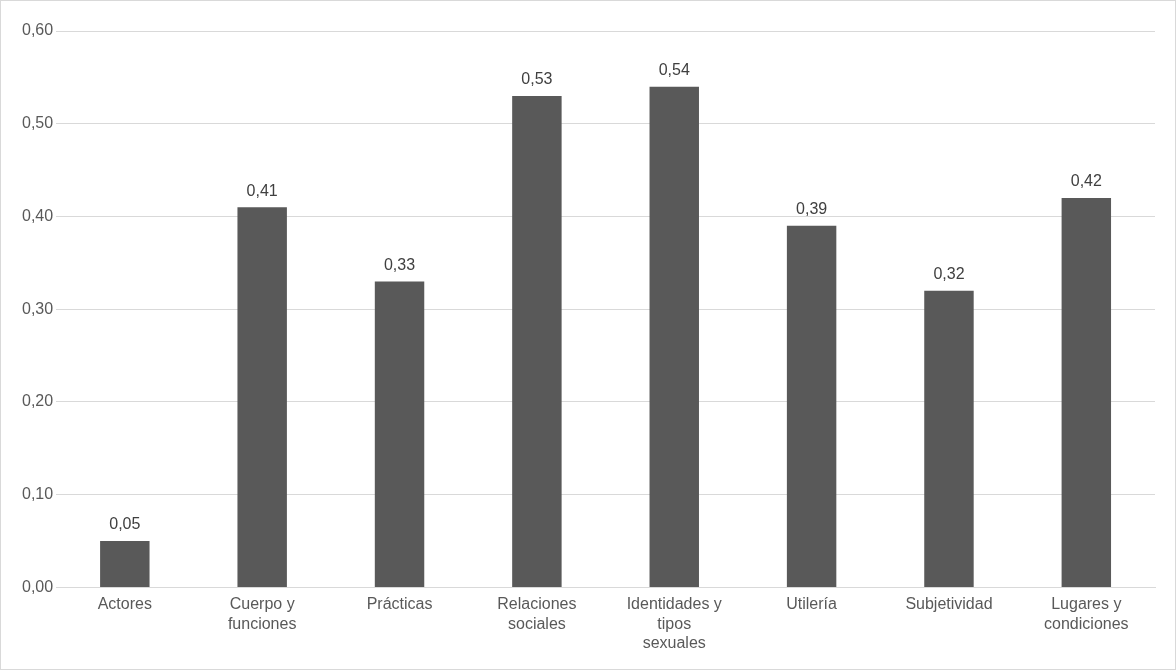  Describe the element at coordinates (38, 308) in the screenshot. I see `y-tick-label: 0,30` at that location.